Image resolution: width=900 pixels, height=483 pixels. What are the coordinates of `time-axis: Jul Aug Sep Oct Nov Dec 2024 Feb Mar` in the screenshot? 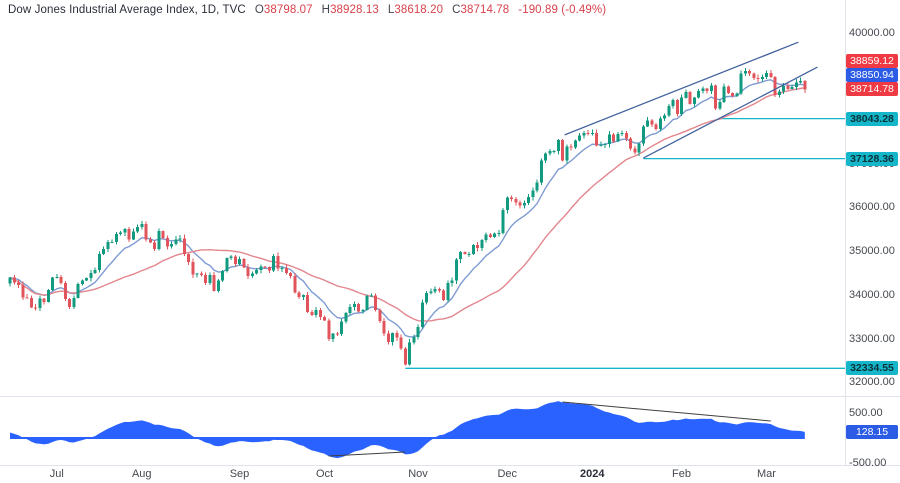 It's located at (422, 475).